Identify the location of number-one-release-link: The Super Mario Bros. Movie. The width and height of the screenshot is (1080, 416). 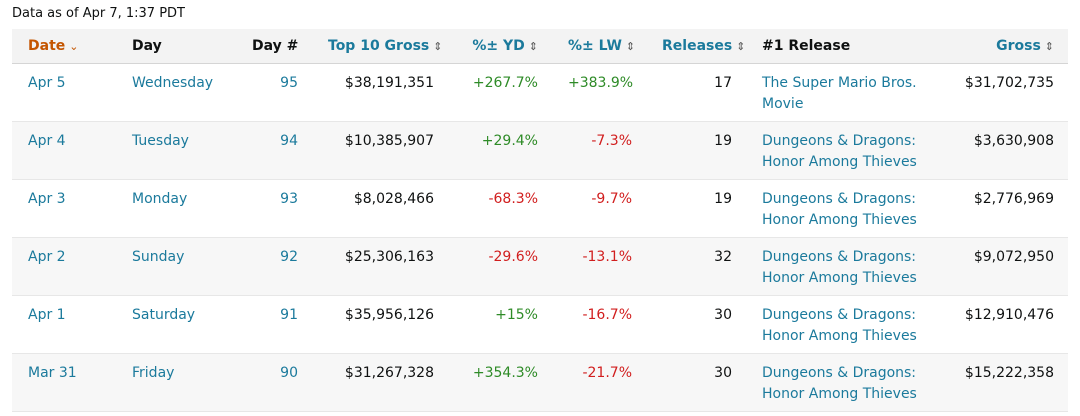
(846, 92).